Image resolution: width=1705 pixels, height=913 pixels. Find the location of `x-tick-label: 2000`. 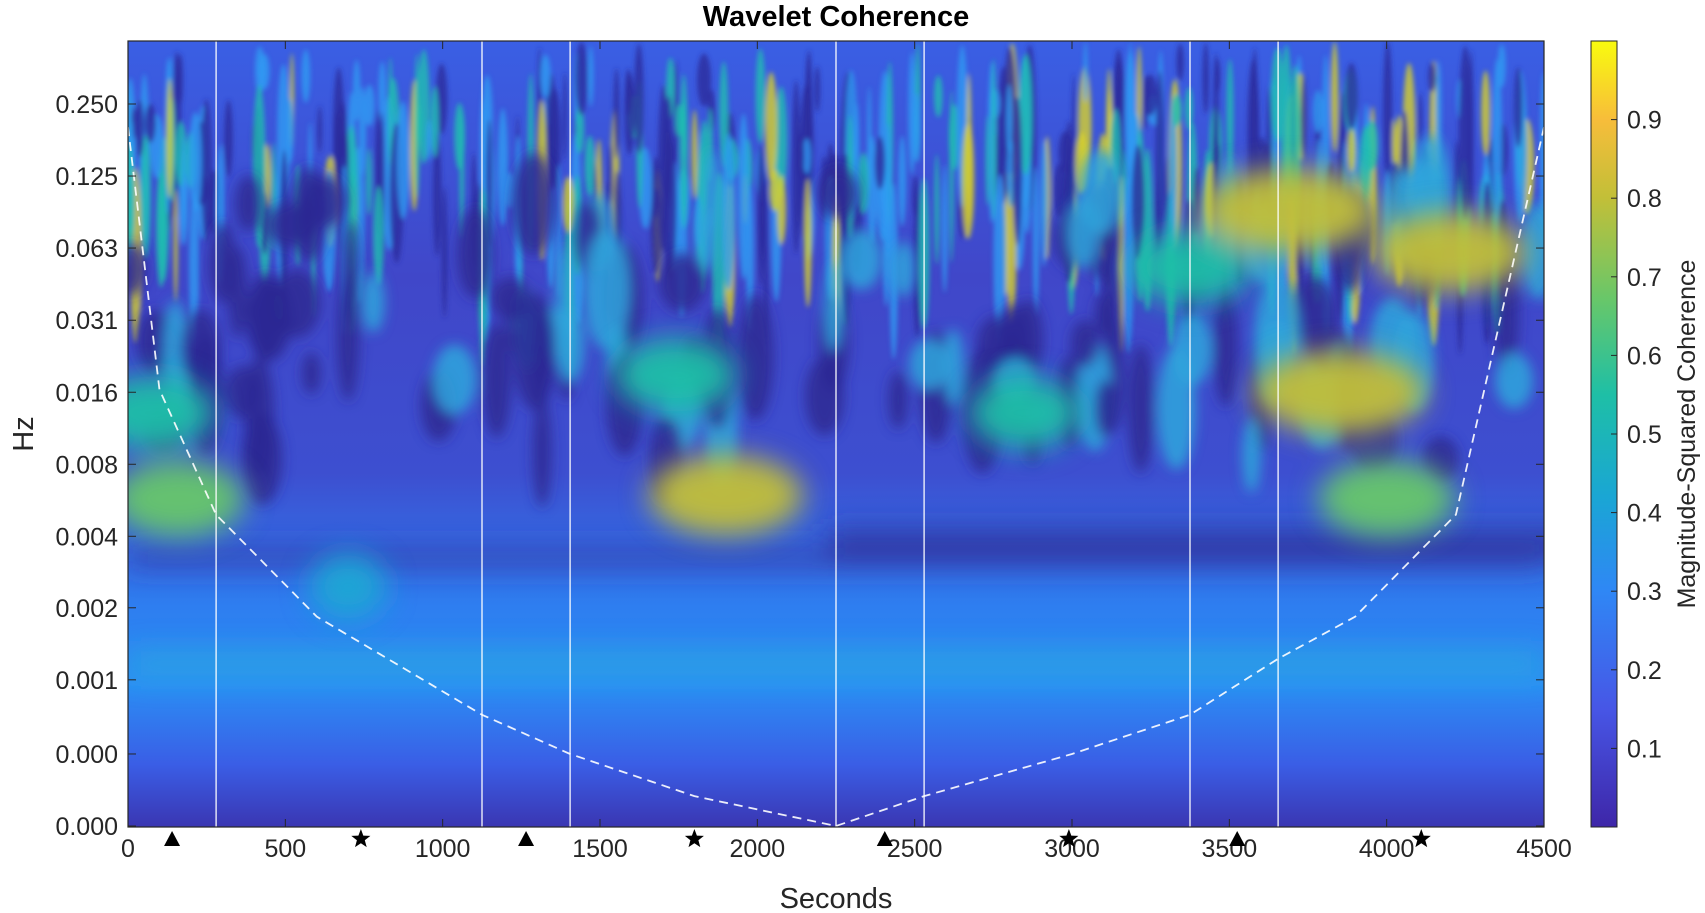

x-tick-label: 2000 is located at coordinates (758, 849).